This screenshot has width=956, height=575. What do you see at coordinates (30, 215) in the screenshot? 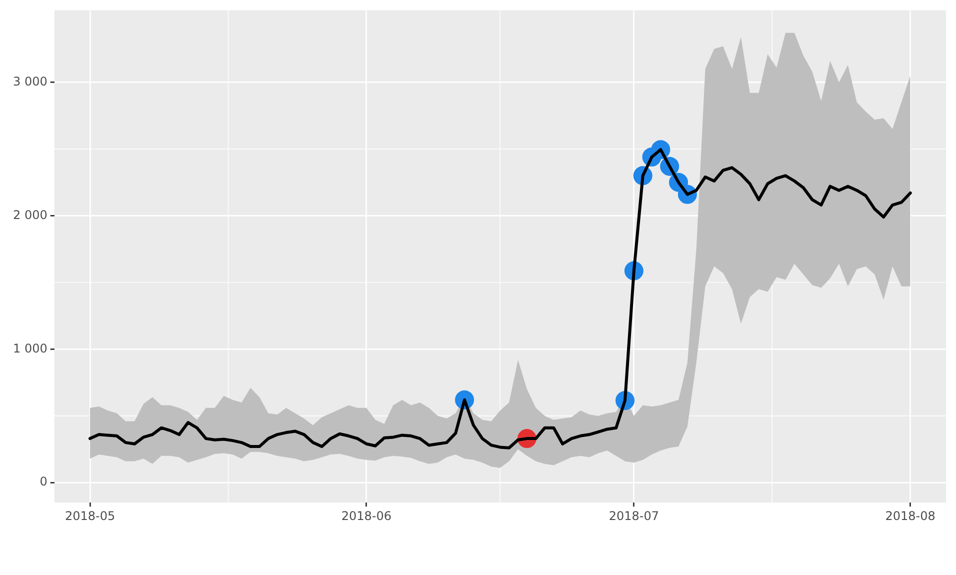
I see `y-tick-label: 2 000` at bounding box center [30, 215].